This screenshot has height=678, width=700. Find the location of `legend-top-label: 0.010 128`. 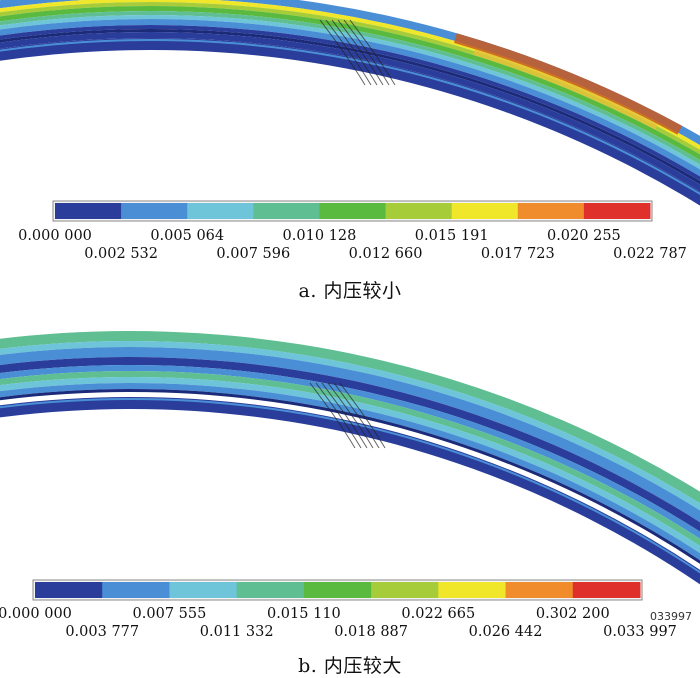

legend-top-label: 0.010 128 is located at coordinates (319, 236).